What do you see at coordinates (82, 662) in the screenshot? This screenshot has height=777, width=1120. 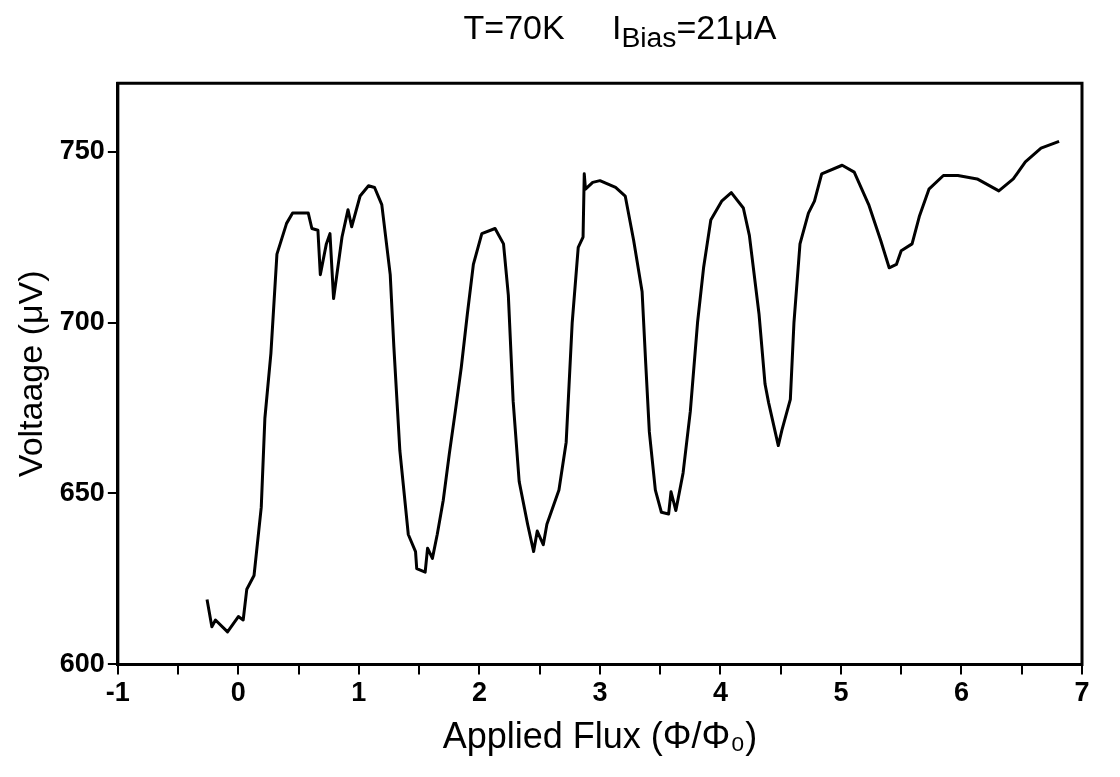 I see `y-tick-label: 600` at bounding box center [82, 662].